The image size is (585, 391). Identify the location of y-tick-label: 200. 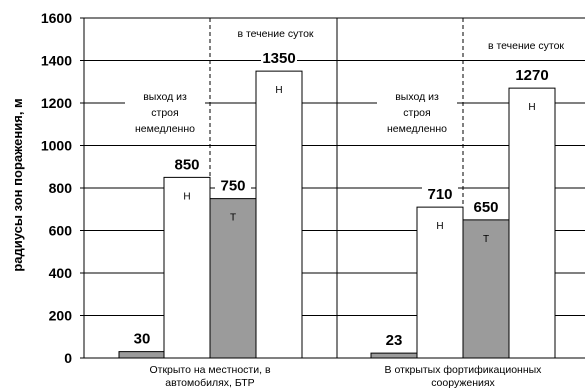
(61, 316).